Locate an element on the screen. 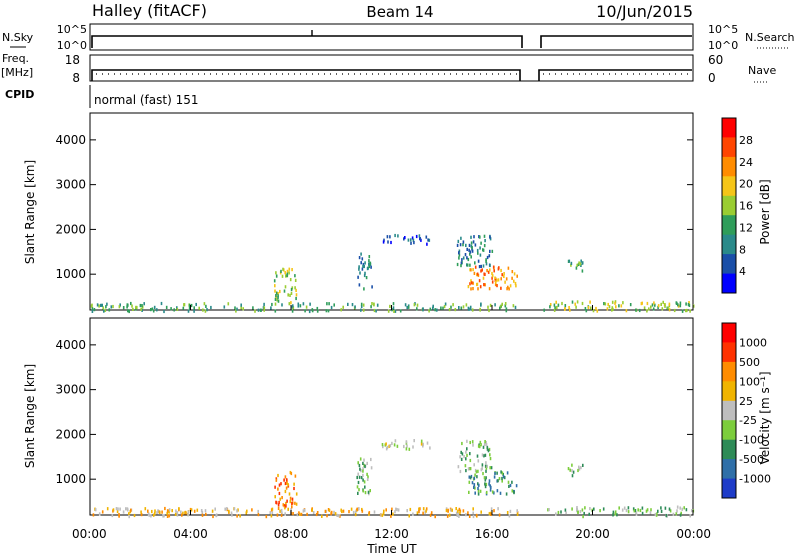 This screenshot has height=554, width=800. colorbar-tick-0-3: 16 is located at coordinates (746, 206).